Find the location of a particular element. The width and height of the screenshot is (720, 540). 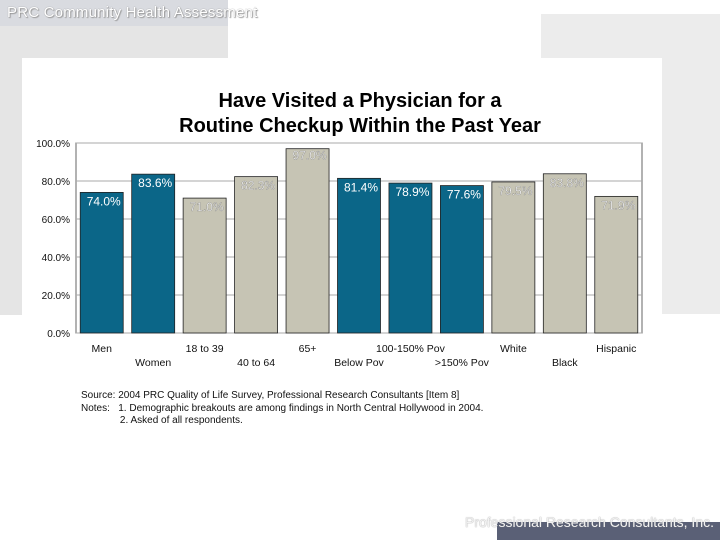

chart-title-line-2: Routine Checkup Within the Past Year is located at coordinates (360, 126).